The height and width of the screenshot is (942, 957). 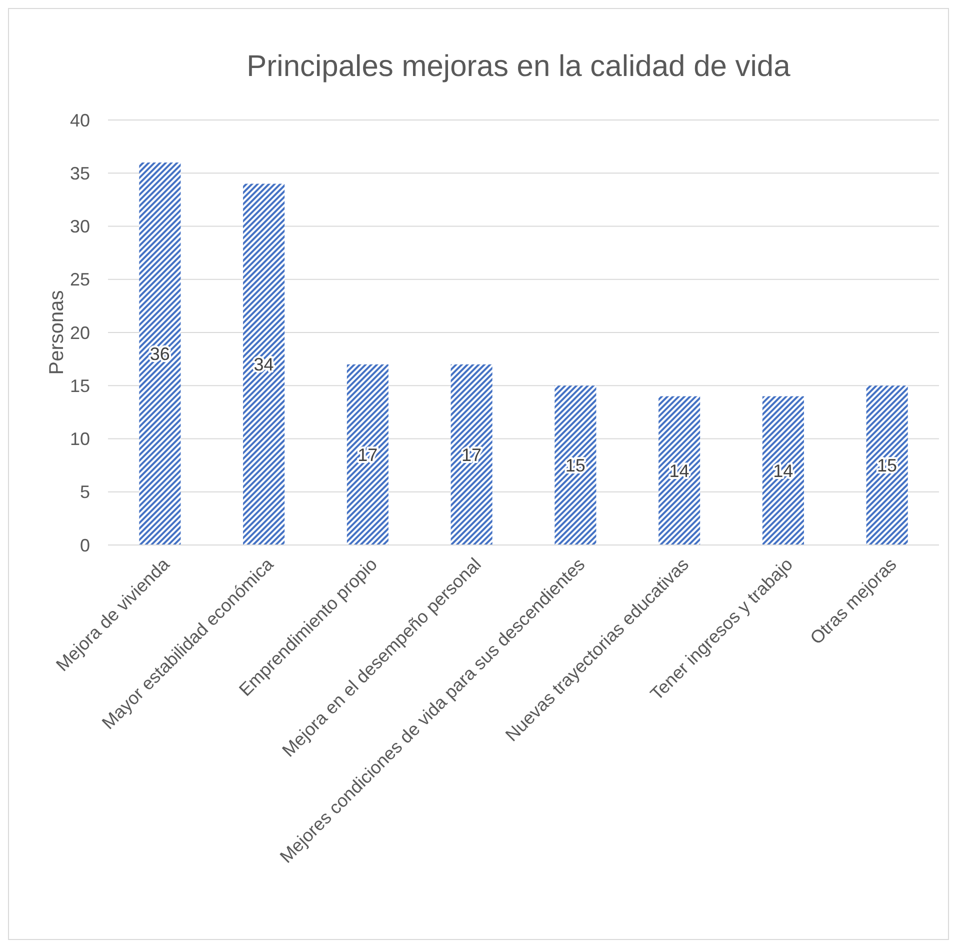 What do you see at coordinates (80, 226) in the screenshot?
I see `y-tick-label: 30` at bounding box center [80, 226].